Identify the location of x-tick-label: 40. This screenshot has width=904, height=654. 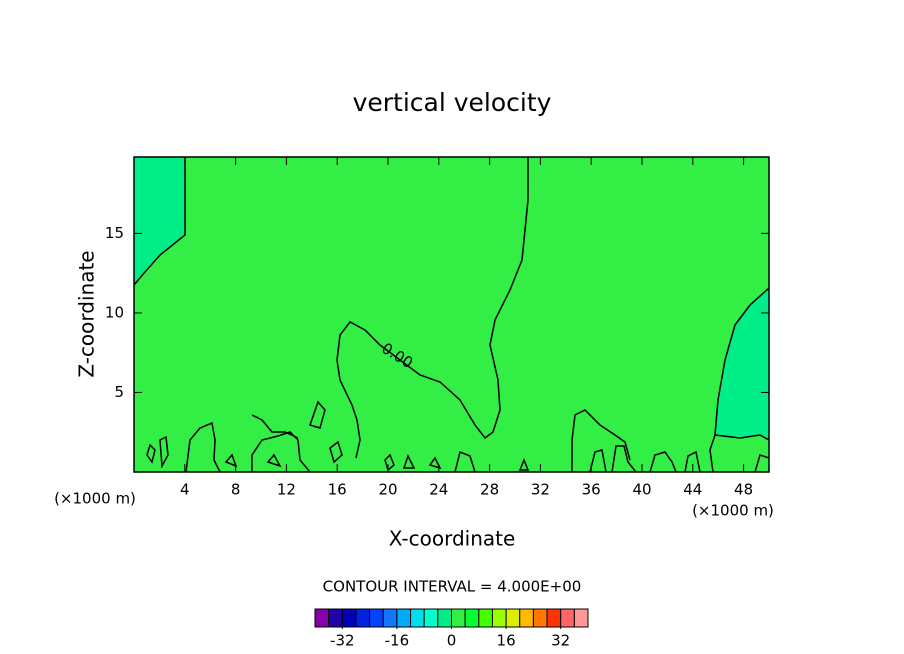
(641, 490).